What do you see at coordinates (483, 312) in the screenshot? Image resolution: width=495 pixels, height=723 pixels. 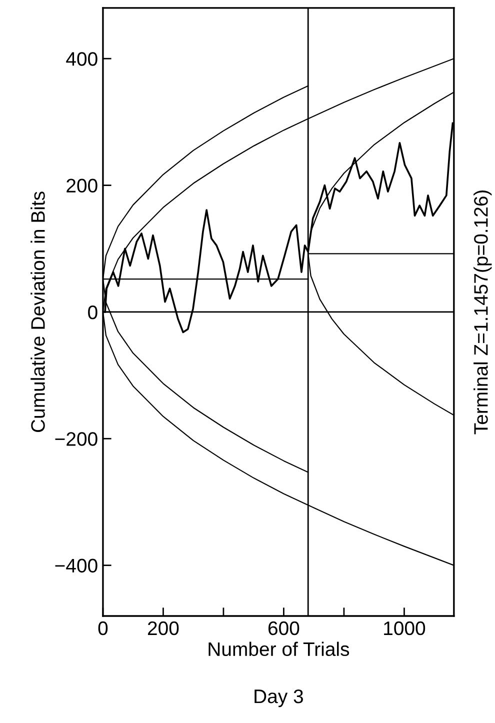 I see `y2-axis-title: Terminal Z=1.1457(p=0.126)` at bounding box center [483, 312].